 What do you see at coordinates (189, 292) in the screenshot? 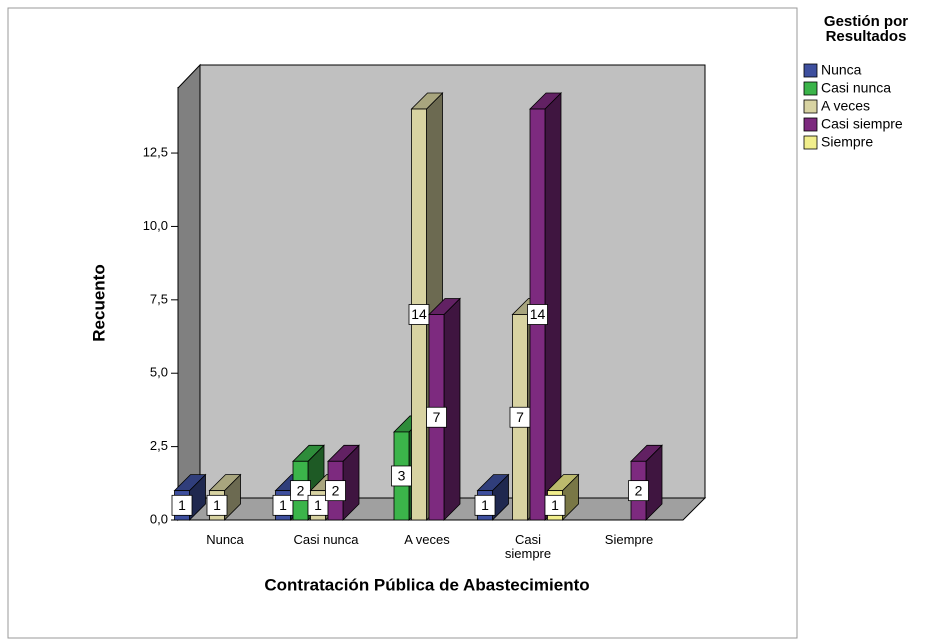
I see `left-wall` at bounding box center [189, 292].